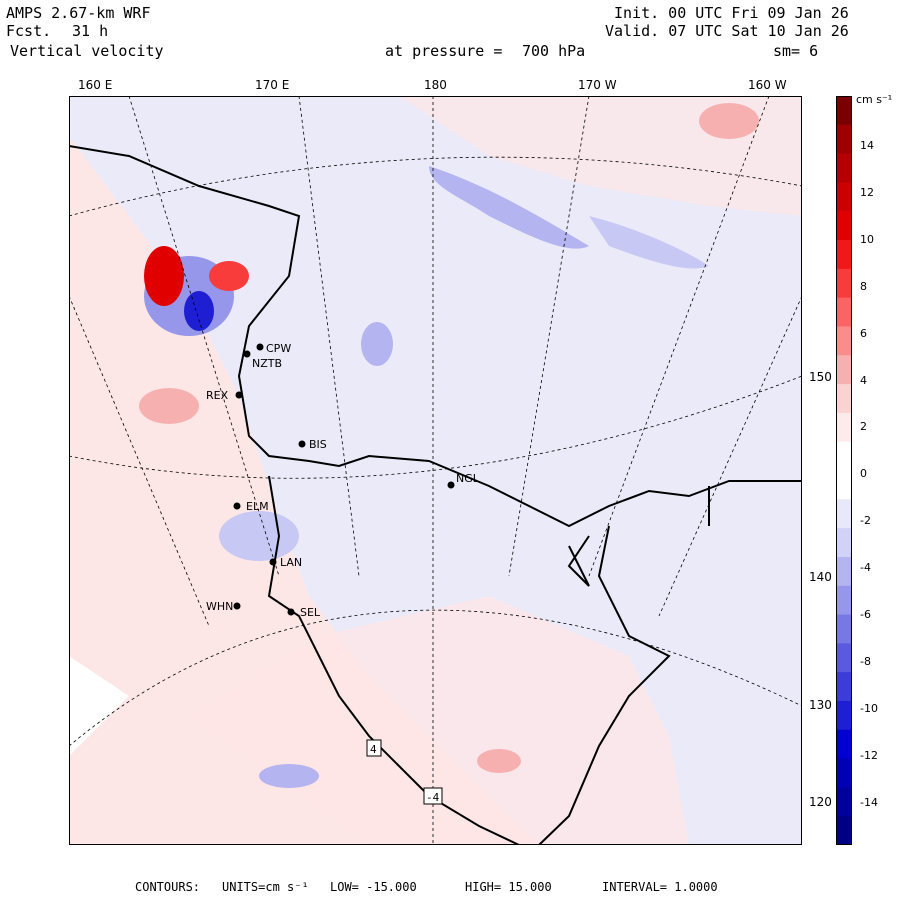 The width and height of the screenshot is (900, 900). I want to click on smoothing-label: sm= 6, so click(796, 51).